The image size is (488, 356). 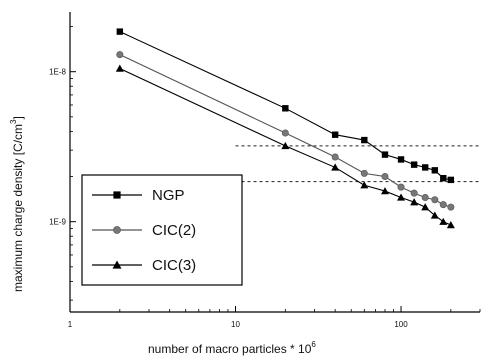 What do you see at coordinates (70, 324) in the screenshot?
I see `x-tick-label: 1` at bounding box center [70, 324].